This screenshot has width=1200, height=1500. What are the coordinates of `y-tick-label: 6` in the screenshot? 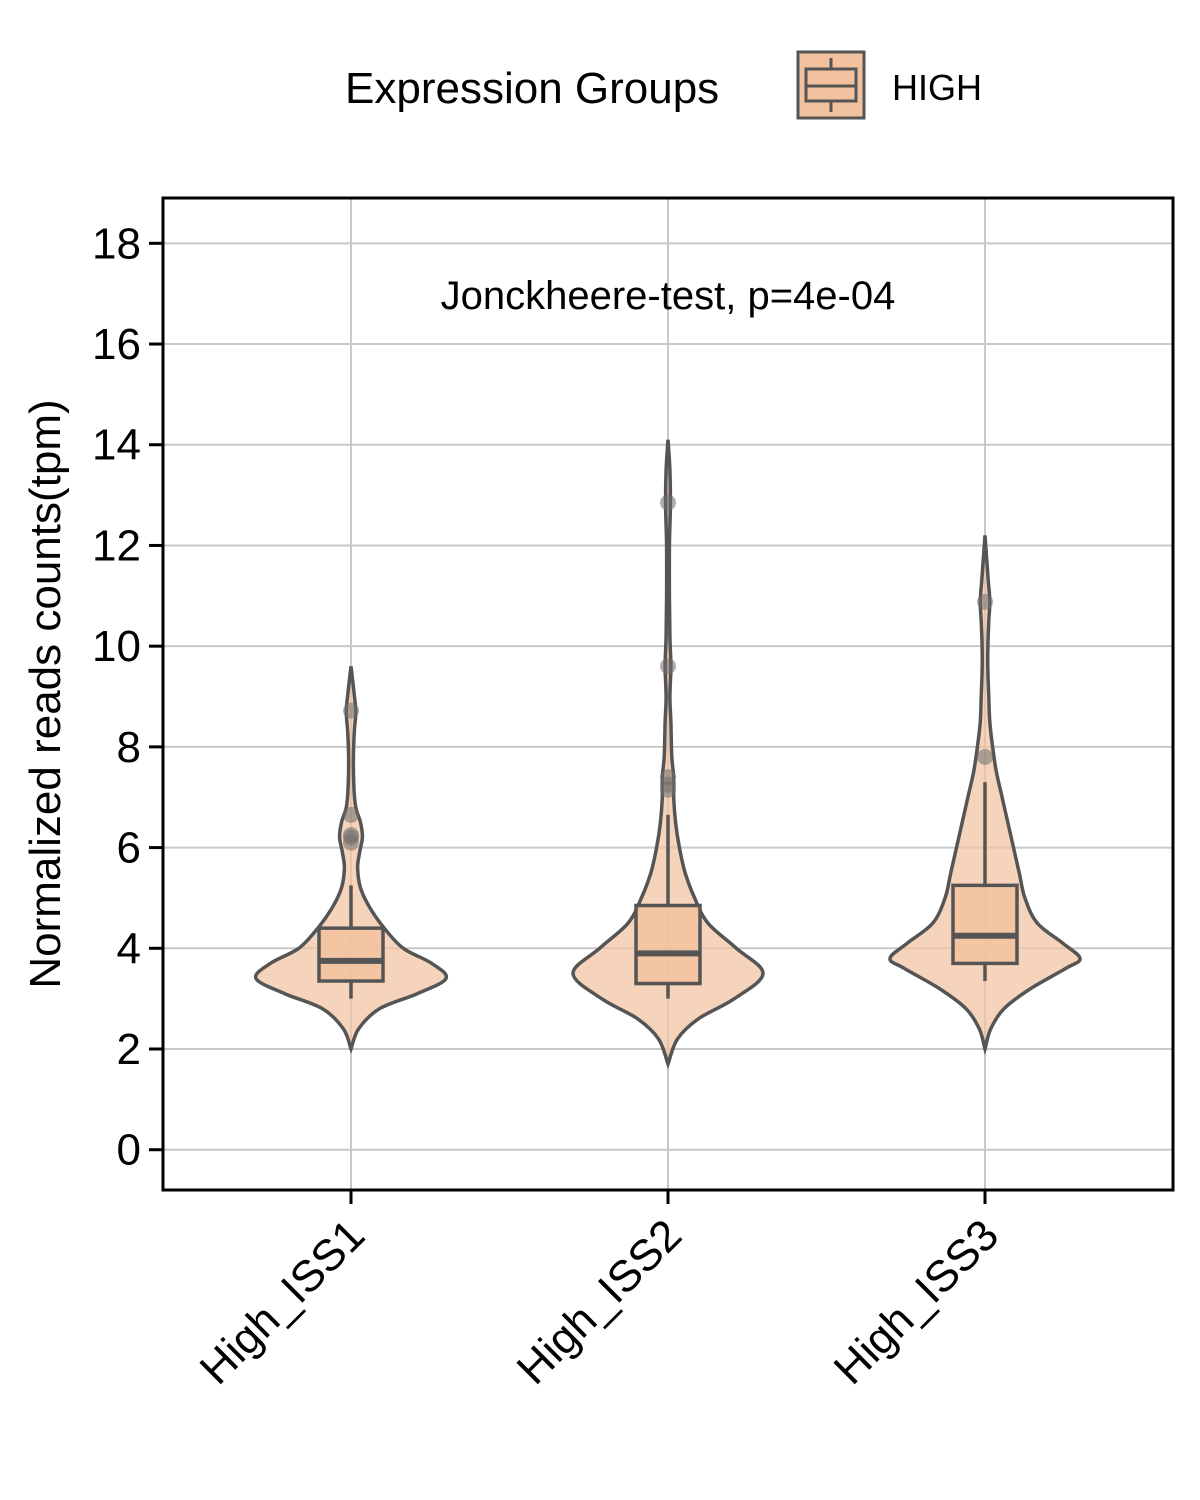 It's located at (129, 848).